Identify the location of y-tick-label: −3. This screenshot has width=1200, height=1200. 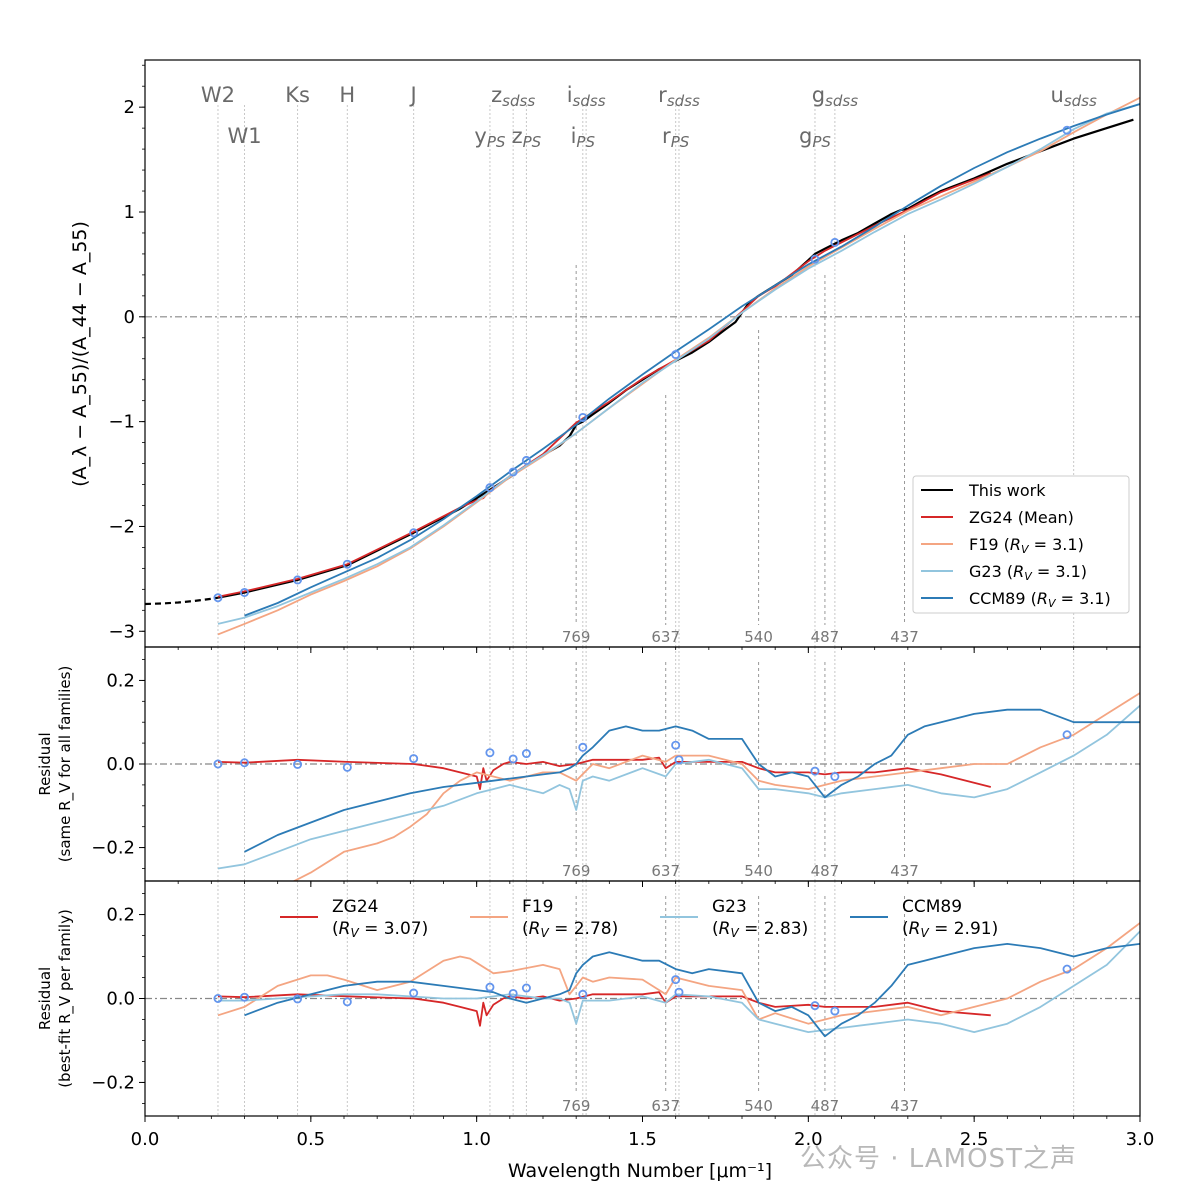
(121, 631).